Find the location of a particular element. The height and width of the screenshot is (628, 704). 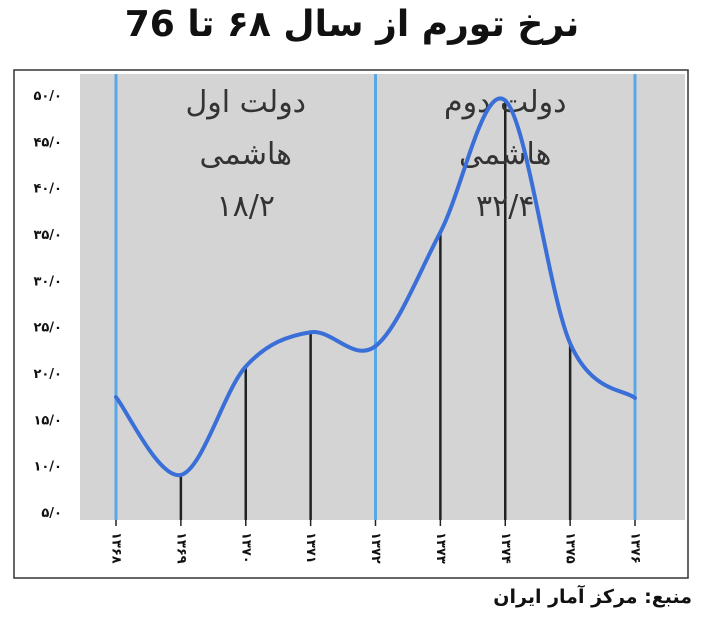

annotation-2-line-3: ۳۲/۴ is located at coordinates (505, 206).